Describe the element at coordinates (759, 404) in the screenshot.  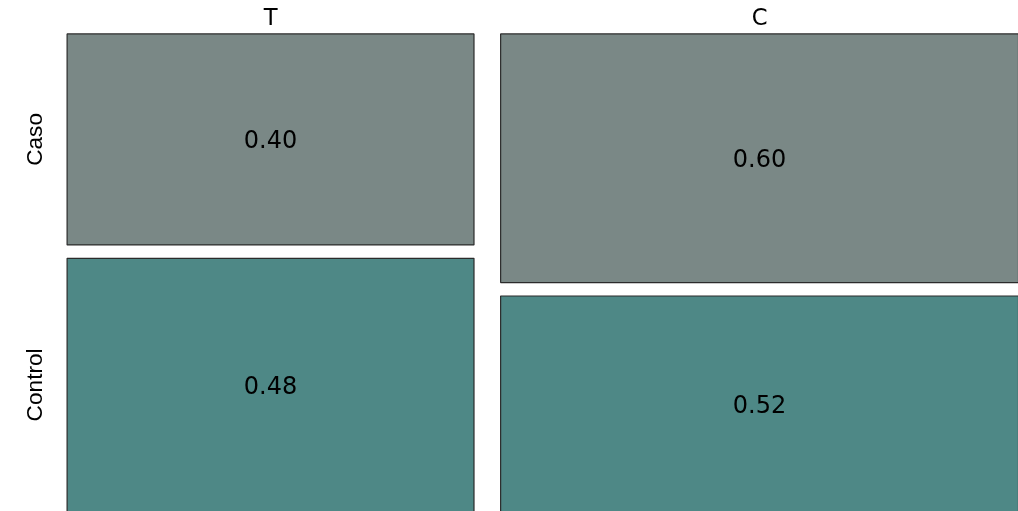
I see `data-label: 0.52` at that location.